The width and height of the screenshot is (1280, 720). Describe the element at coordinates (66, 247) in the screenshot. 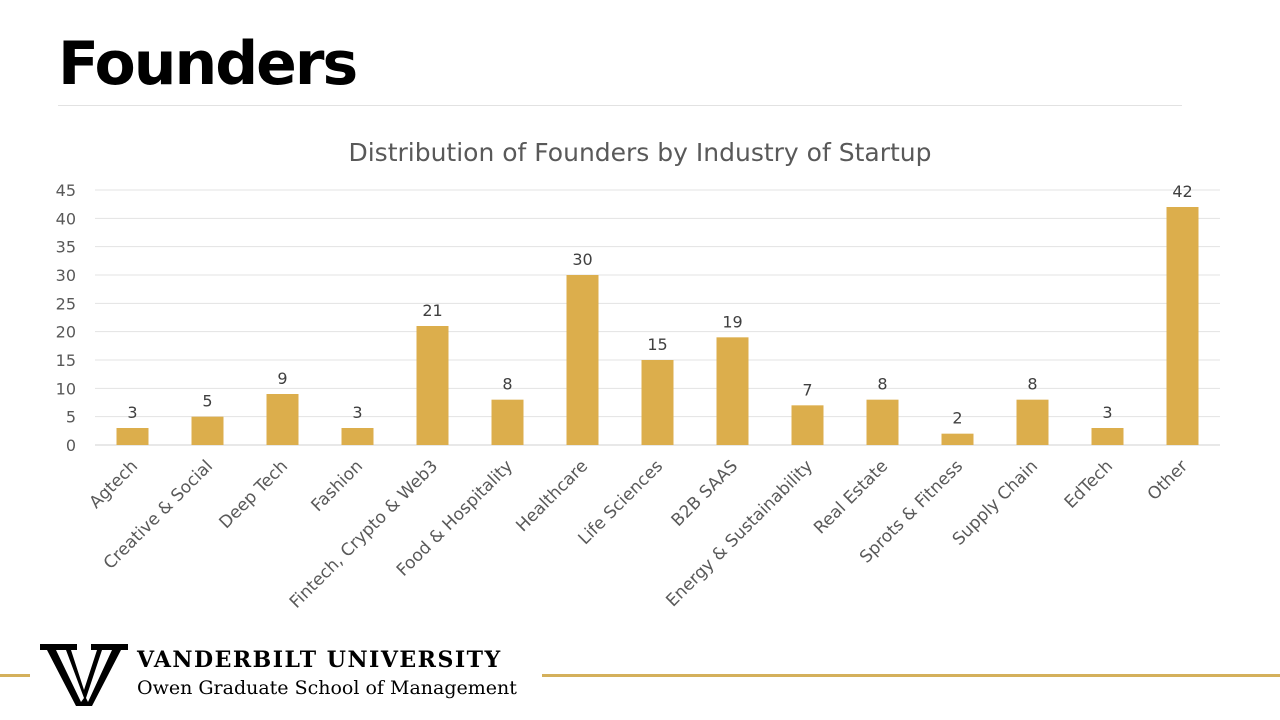

I see `y-tick-label: 35` at that location.